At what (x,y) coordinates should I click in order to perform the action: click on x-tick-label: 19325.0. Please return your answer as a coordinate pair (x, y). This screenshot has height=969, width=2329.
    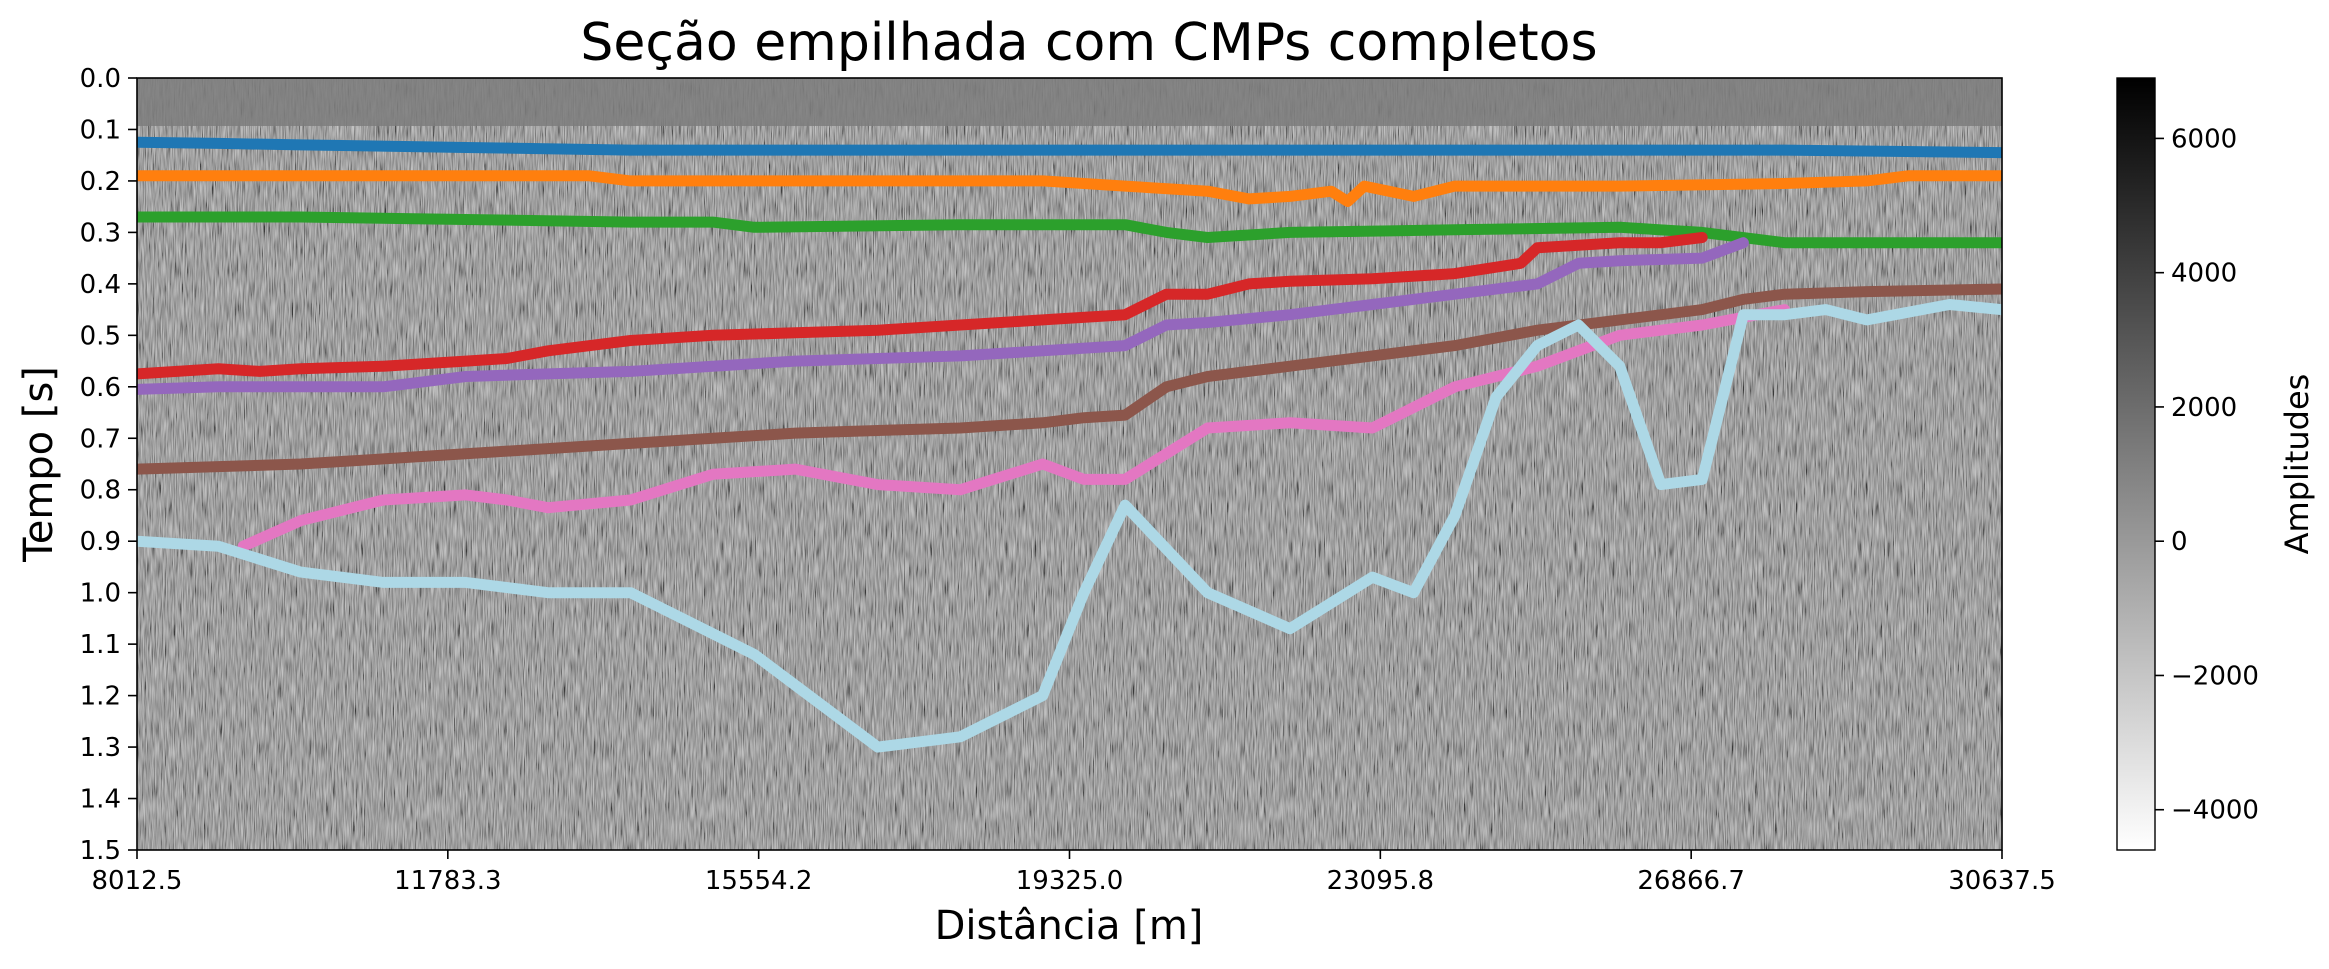
    Looking at the image, I should click on (1070, 881).